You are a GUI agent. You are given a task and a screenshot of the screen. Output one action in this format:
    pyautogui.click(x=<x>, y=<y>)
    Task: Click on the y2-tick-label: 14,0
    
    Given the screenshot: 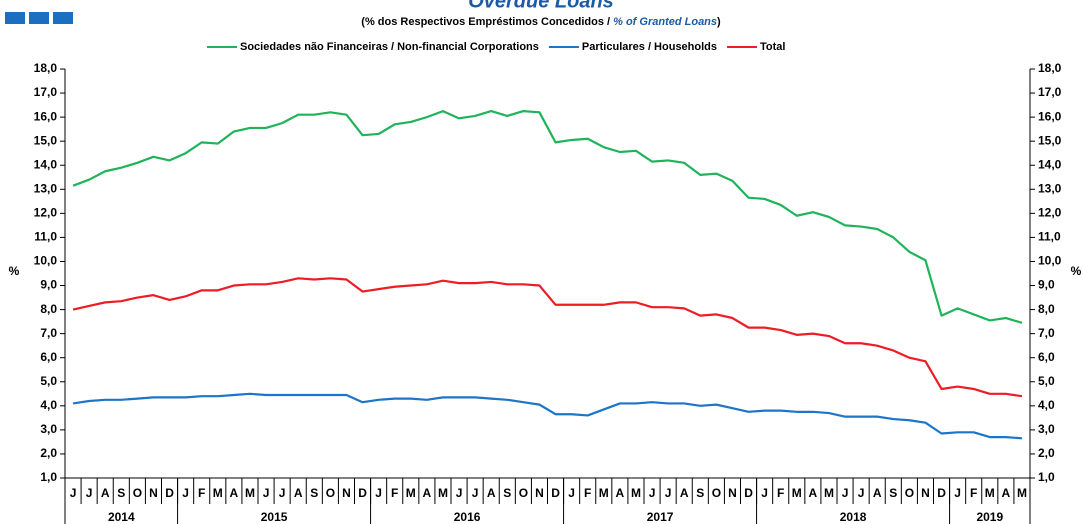 What is the action you would take?
    pyautogui.click(x=1050, y=164)
    